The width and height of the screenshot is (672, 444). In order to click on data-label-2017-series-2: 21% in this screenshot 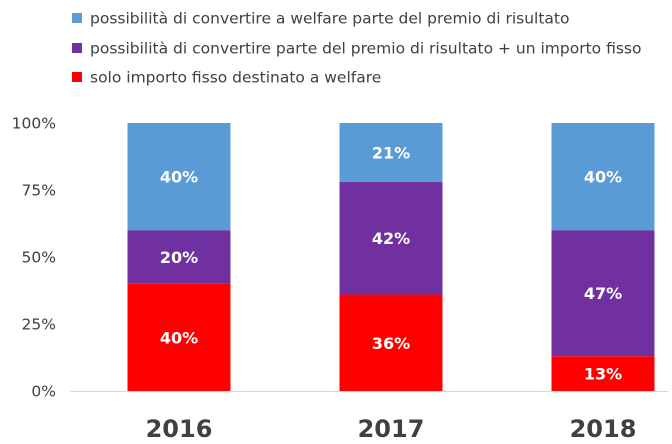, I will do `click(391, 152)`.